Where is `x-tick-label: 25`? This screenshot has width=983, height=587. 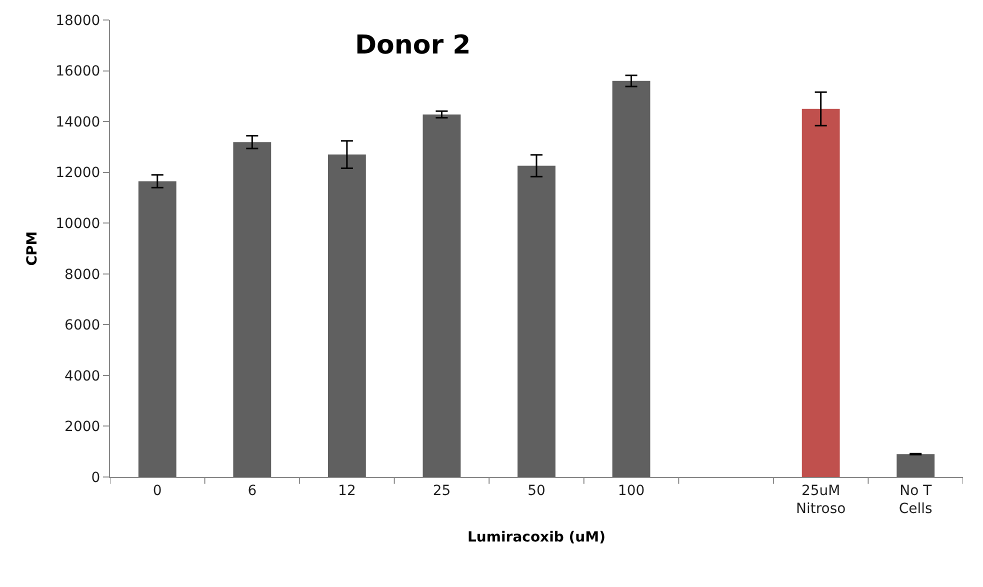 x-tick-label: 25 is located at coordinates (441, 490).